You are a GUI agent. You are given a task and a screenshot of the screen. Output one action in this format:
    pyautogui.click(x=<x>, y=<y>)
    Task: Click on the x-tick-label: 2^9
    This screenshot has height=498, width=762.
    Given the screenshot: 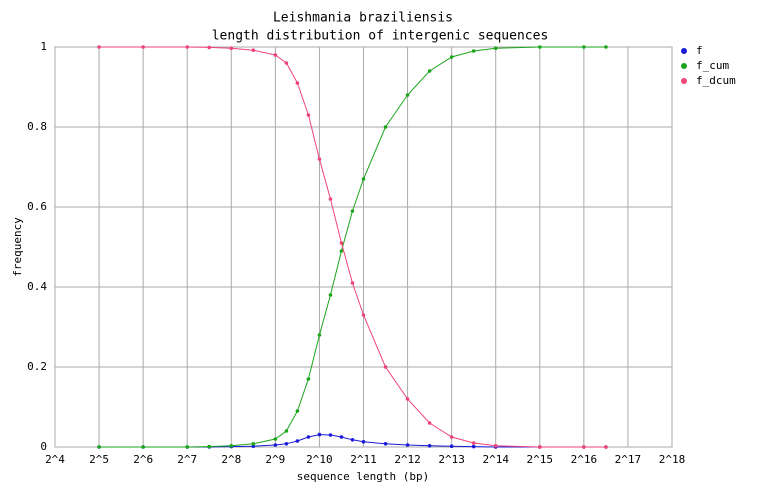 What is the action you would take?
    pyautogui.click(x=275, y=459)
    